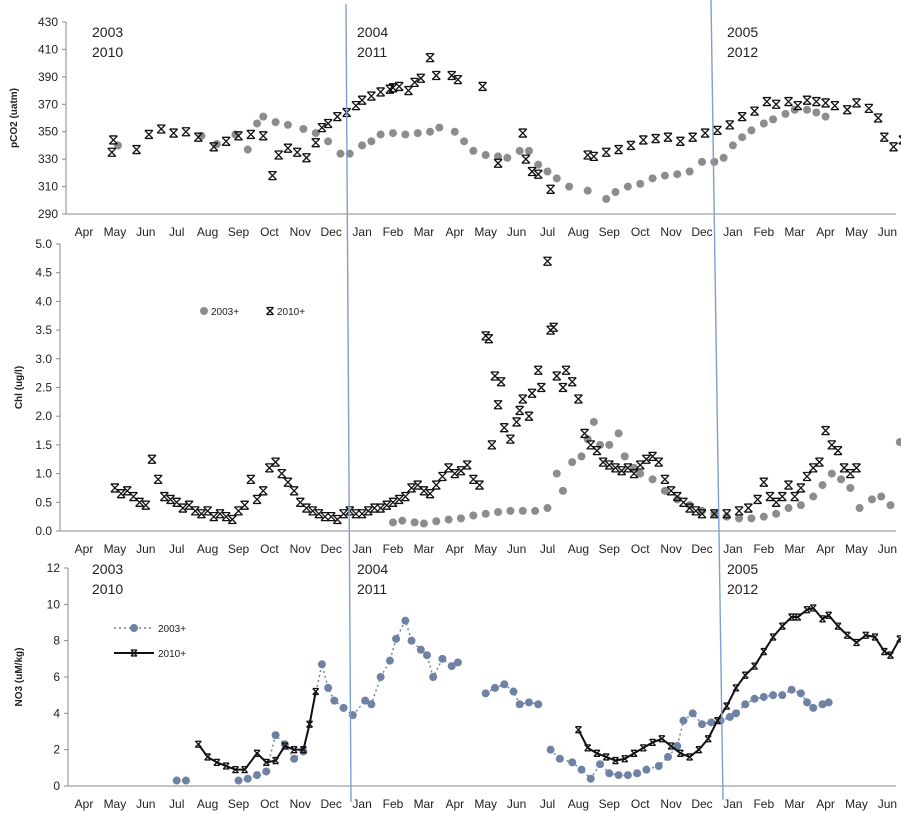 The image size is (901, 813). I want to click on chl-x-tick-label: May, so click(485, 549).